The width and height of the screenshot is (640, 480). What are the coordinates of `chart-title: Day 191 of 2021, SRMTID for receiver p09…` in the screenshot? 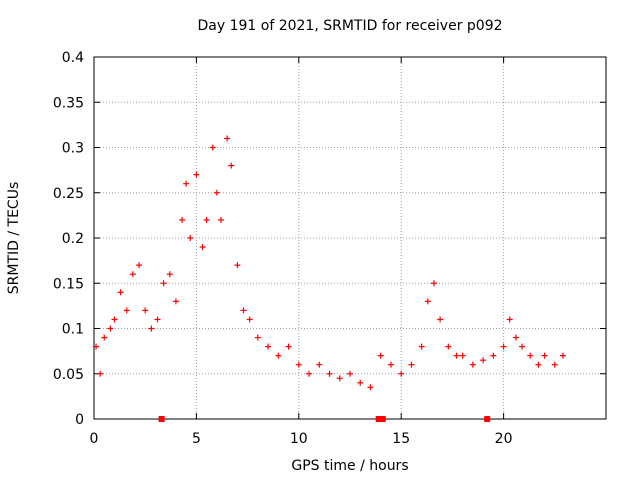 It's located at (350, 26).